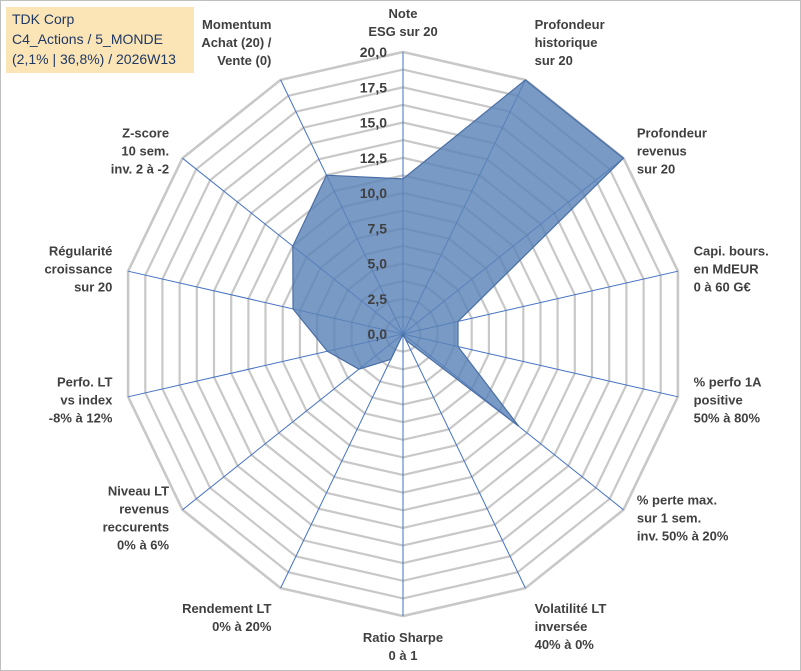  What do you see at coordinates (227, 617) in the screenshot?
I see `axis-label: Rendement LT 0% à 20%` at bounding box center [227, 617].